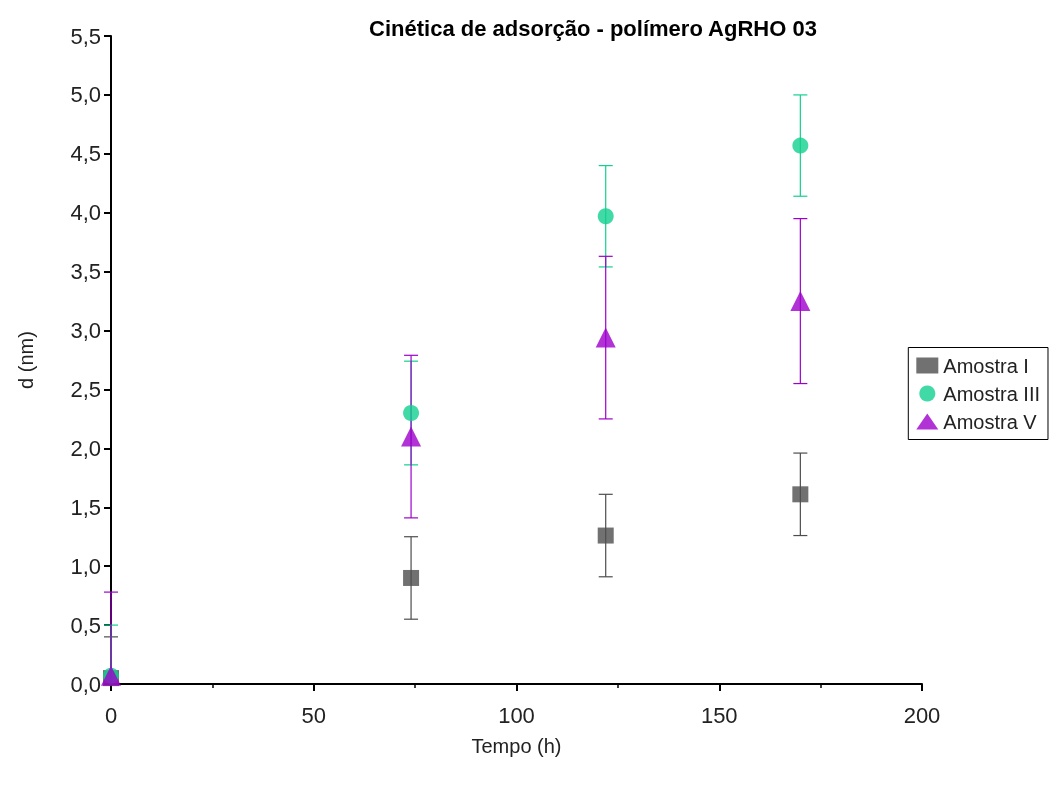  I want to click on chart-title: Cinética de adsorção - polímero AgRHO 03, so click(593, 28).